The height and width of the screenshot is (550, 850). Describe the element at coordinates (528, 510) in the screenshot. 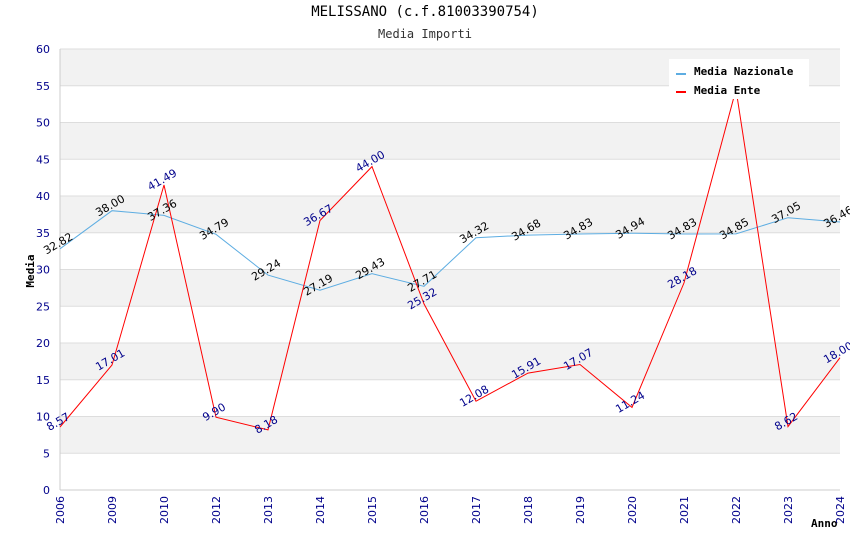

I see `x-tick-label: 2018` at that location.